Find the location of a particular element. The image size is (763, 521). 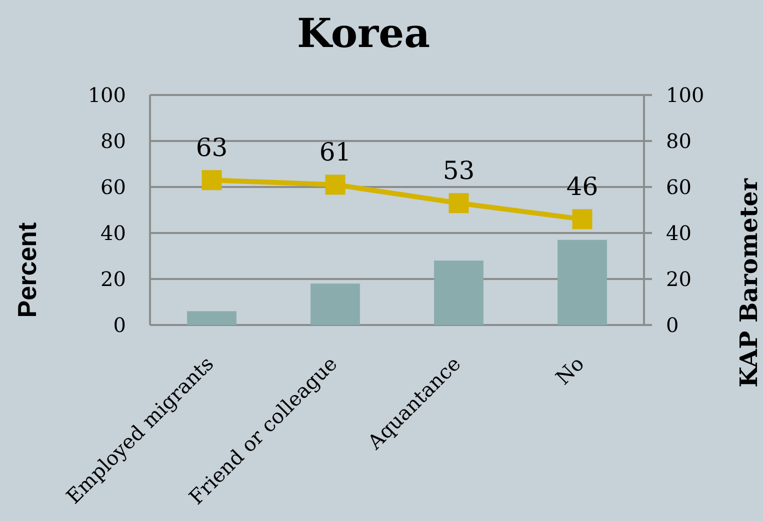

y2-axis-title: KAP Barometer is located at coordinates (748, 283).